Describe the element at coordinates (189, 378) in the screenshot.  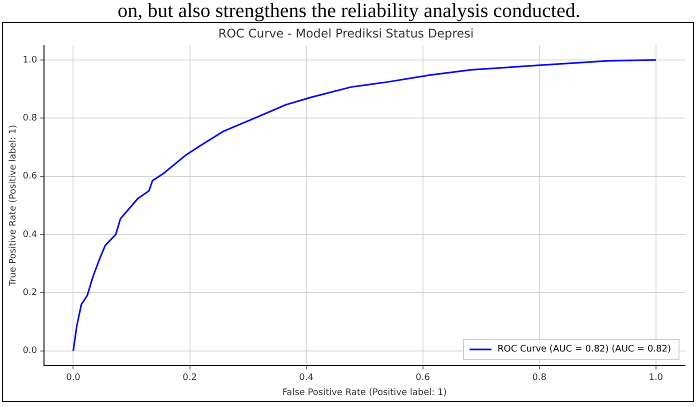
I see `x-tick-label: 0.2` at that location.